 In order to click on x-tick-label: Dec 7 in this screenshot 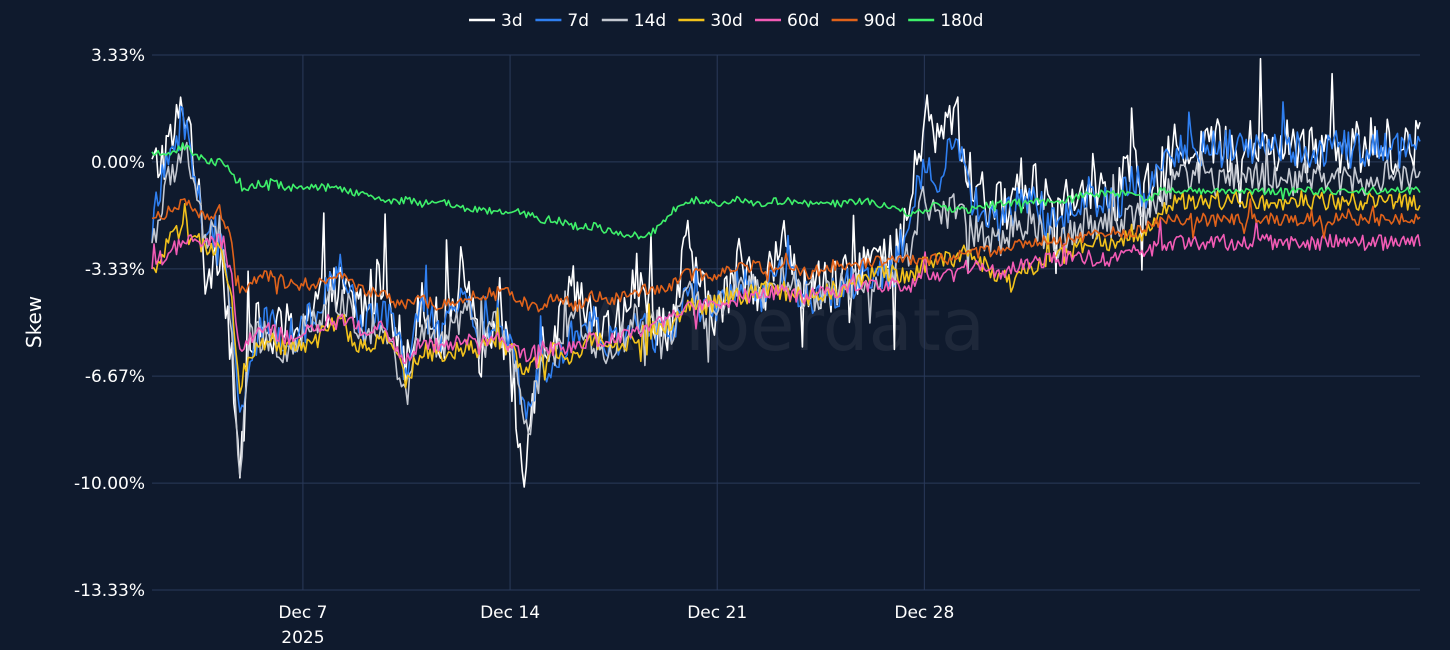, I will do `click(302, 613)`.